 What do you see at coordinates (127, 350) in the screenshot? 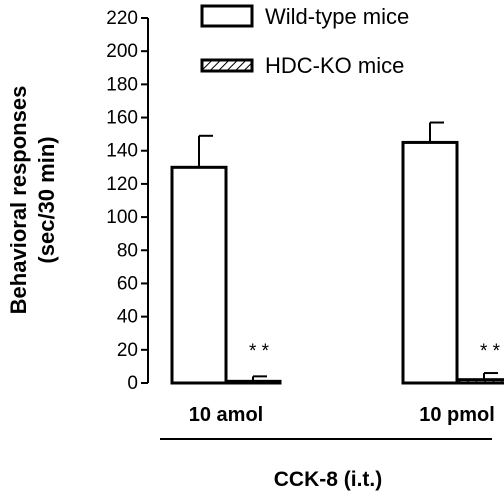
I see `y-tick-label: 20` at bounding box center [127, 350].